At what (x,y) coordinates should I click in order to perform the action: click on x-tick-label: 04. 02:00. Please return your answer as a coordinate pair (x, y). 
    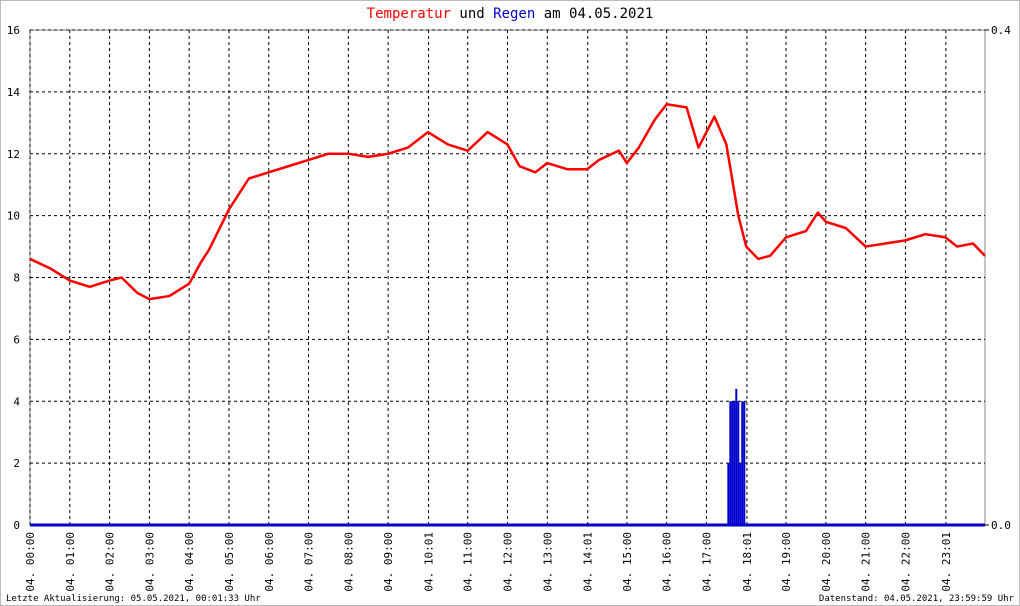
    Looking at the image, I should click on (110, 562).